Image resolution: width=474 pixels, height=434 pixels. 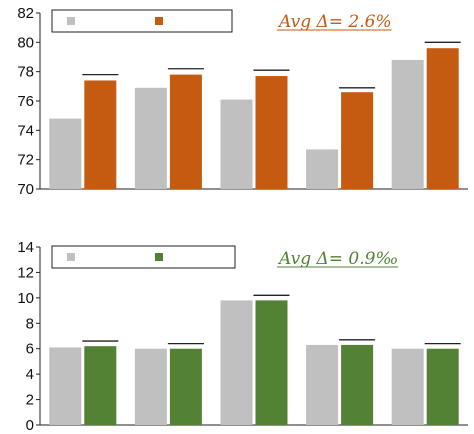 What do you see at coordinates (25, 272) in the screenshot?
I see `y-tick-label: 12` at bounding box center [25, 272].